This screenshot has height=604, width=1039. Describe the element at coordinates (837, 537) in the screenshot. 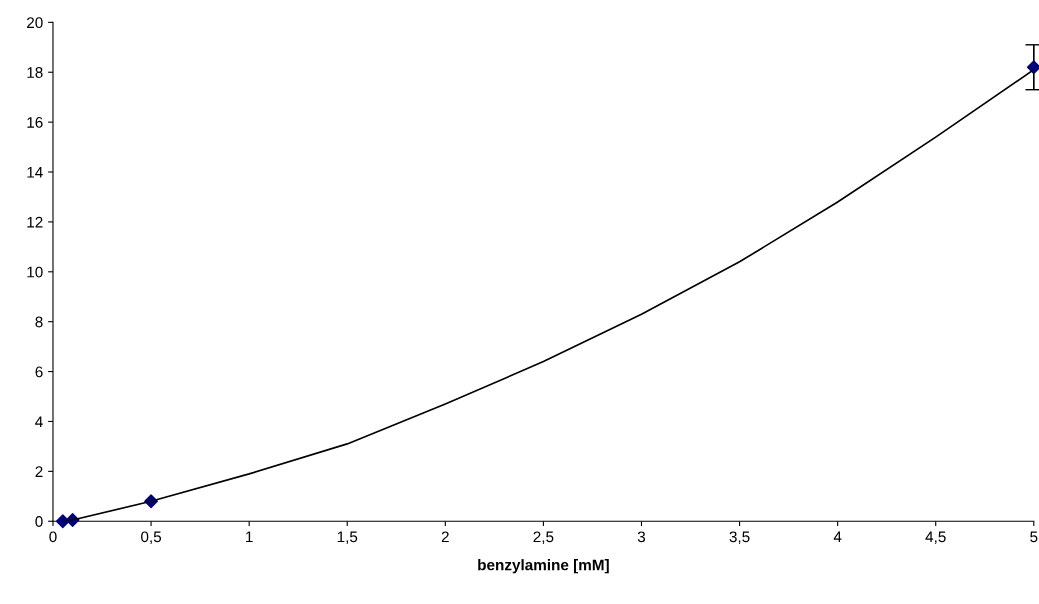

I see `x-tick-label: 4` at that location.